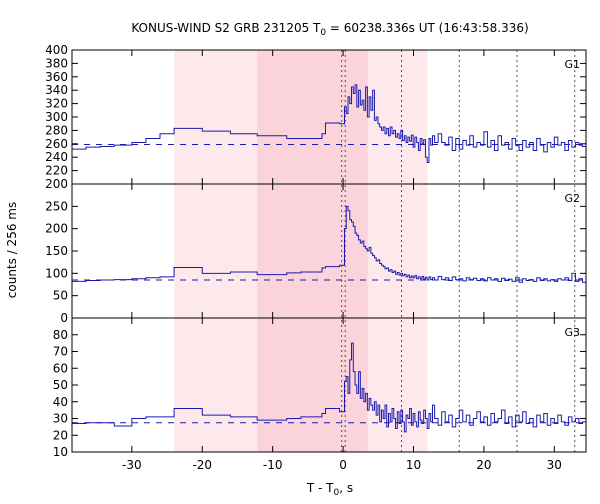 The image size is (600, 504). I want to click on y-tick-label: 340, so click(56, 90).